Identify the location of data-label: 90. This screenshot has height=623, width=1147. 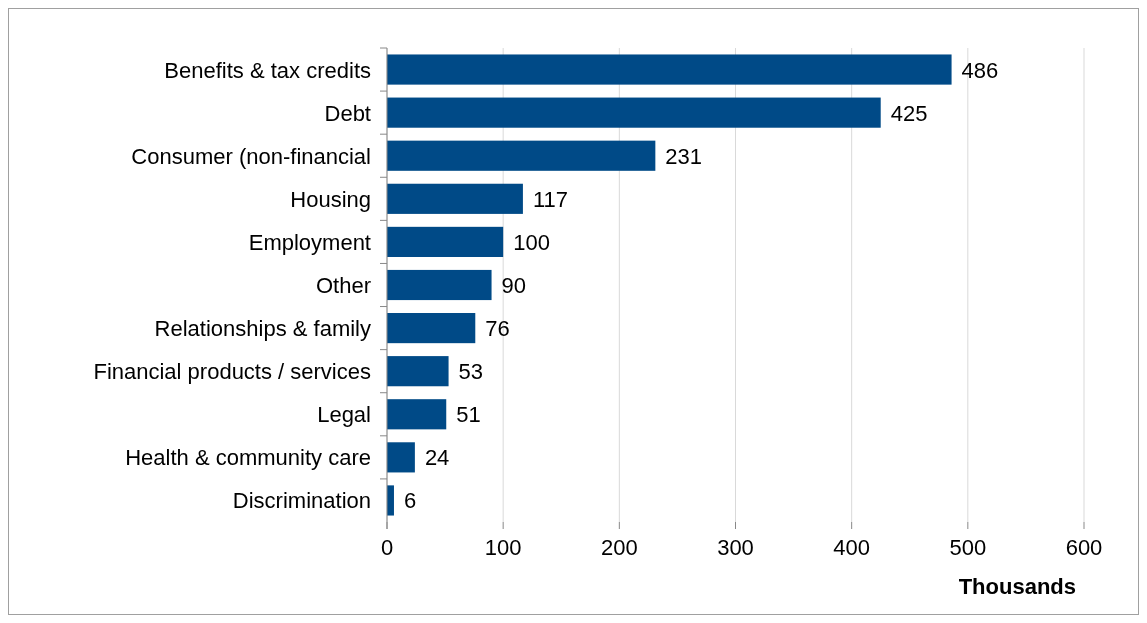
(514, 285).